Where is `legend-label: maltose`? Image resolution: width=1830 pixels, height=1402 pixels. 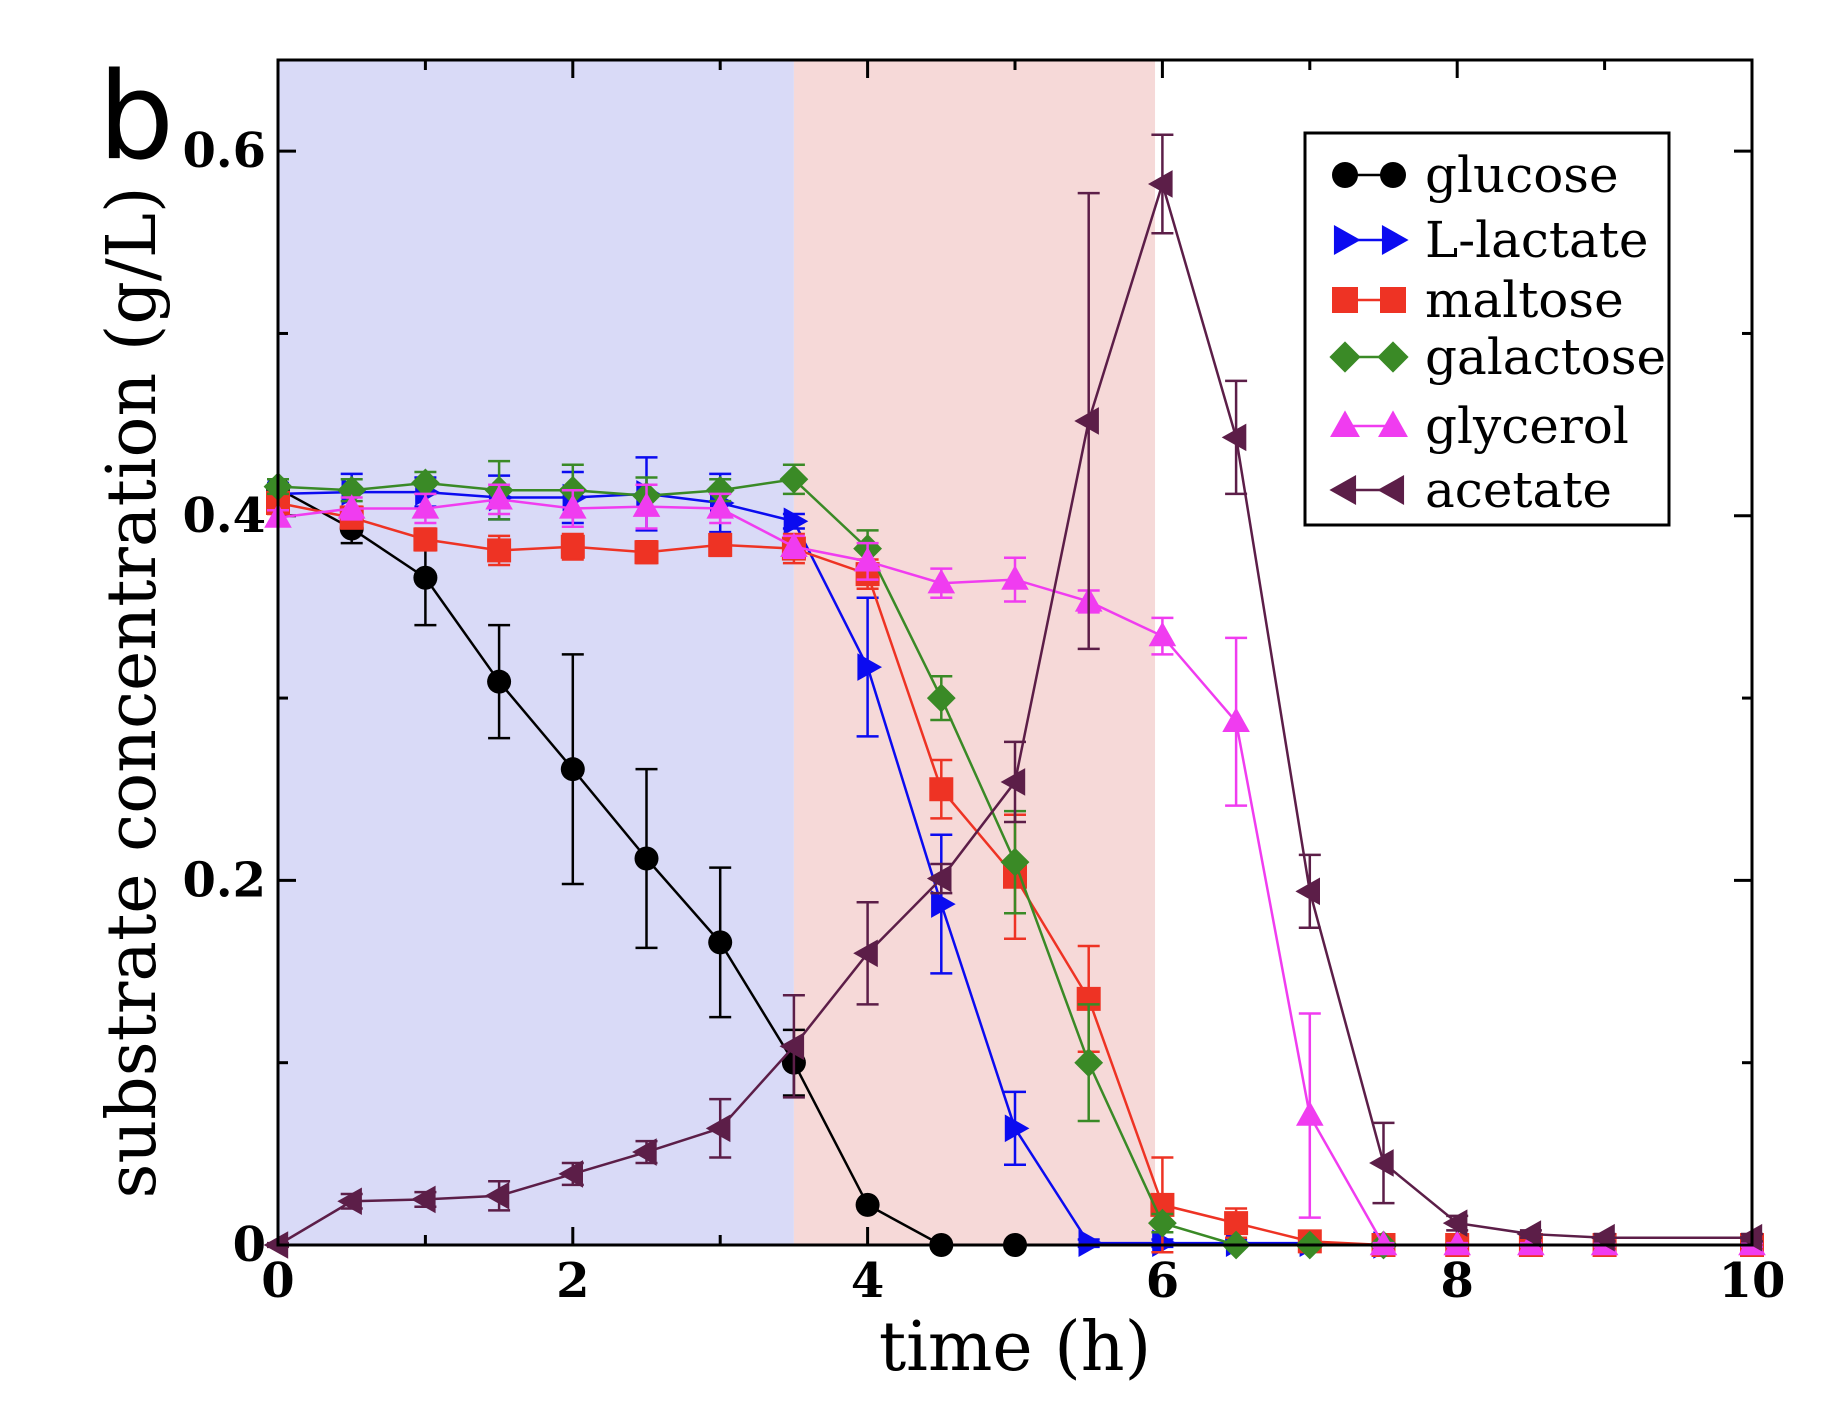 legend-label: maltose is located at coordinates (1524, 300).